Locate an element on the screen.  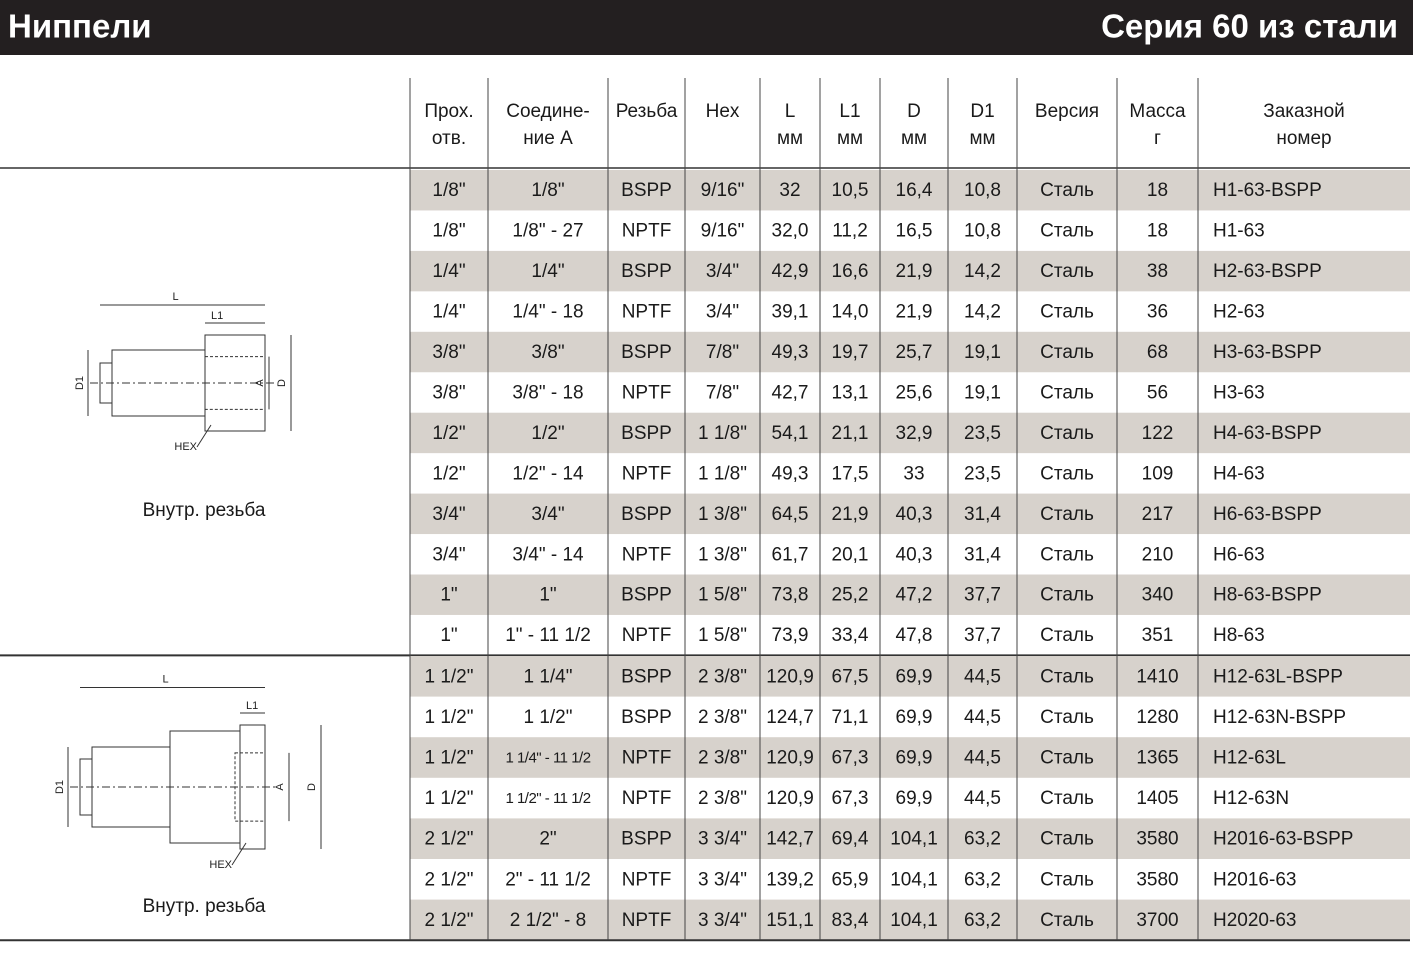
table-cell: 31,4 is located at coordinates (982, 514).